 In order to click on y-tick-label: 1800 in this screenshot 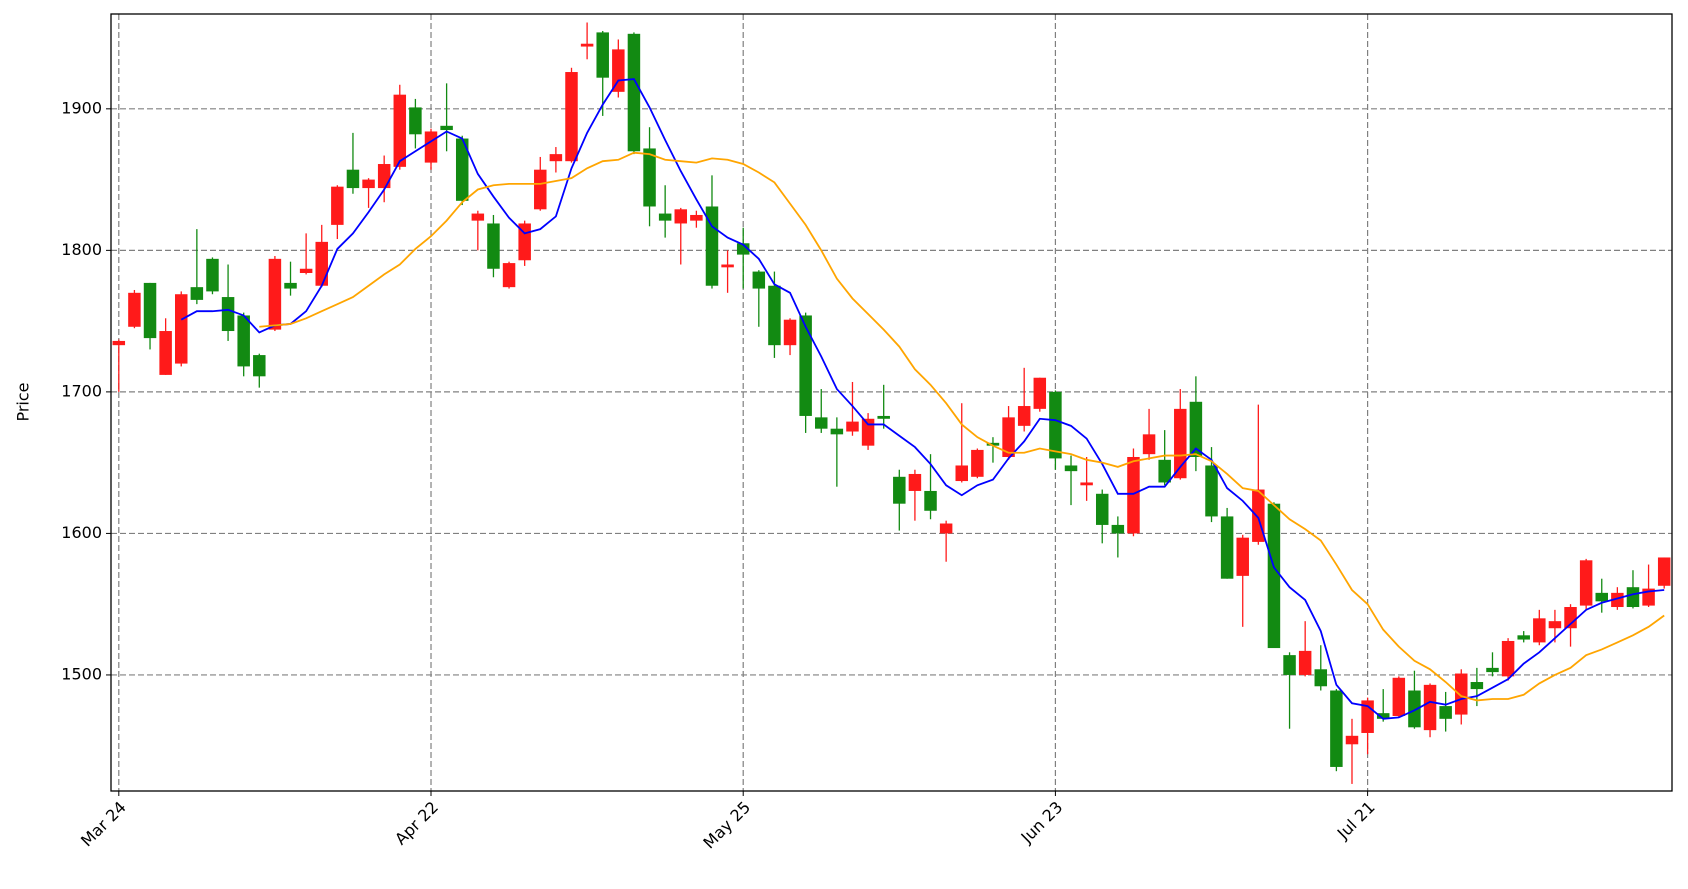, I will do `click(81, 249)`.